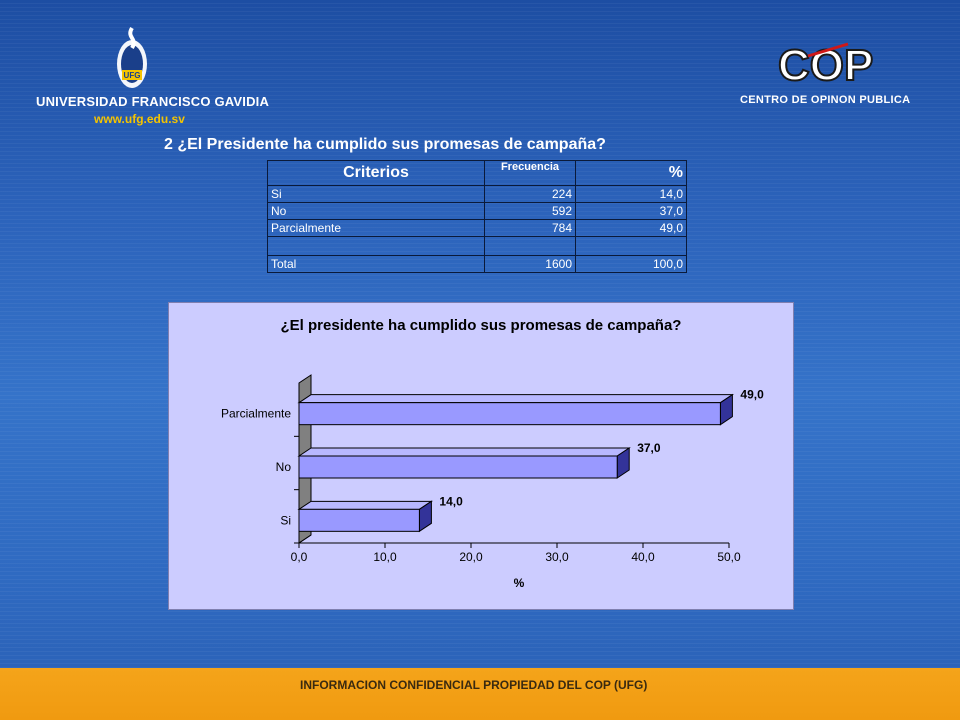 The height and width of the screenshot is (720, 960). Describe the element at coordinates (153, 101) in the screenshot. I see `ufg-name: UNIVERSIDAD FRANCISCO GAVIDIA` at that location.